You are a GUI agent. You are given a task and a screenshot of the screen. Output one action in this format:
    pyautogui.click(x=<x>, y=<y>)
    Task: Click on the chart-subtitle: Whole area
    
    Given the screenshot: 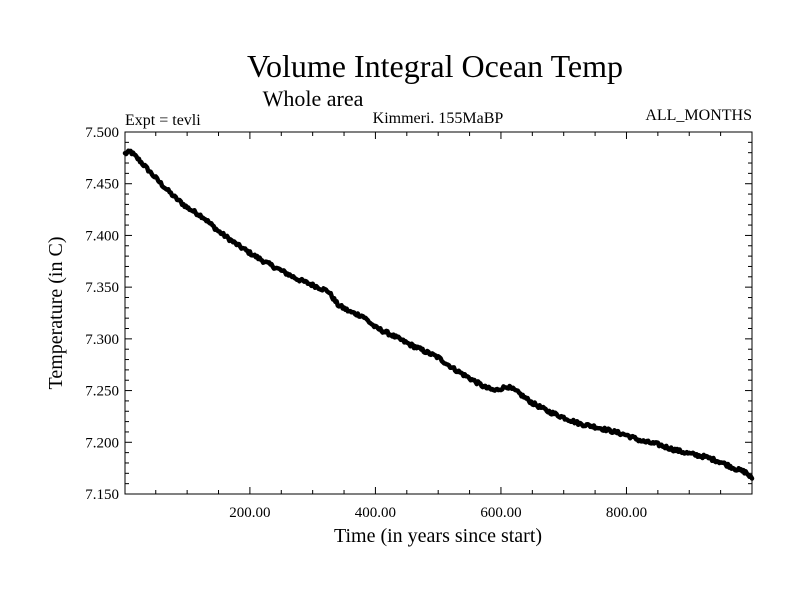 What is the action you would take?
    pyautogui.click(x=313, y=98)
    